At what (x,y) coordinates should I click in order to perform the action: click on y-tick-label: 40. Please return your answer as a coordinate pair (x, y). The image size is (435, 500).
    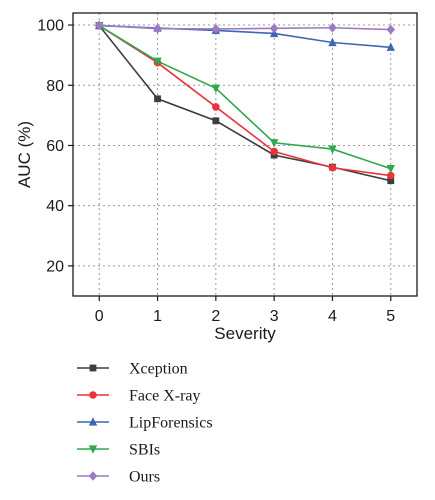
    Looking at the image, I should click on (55, 206).